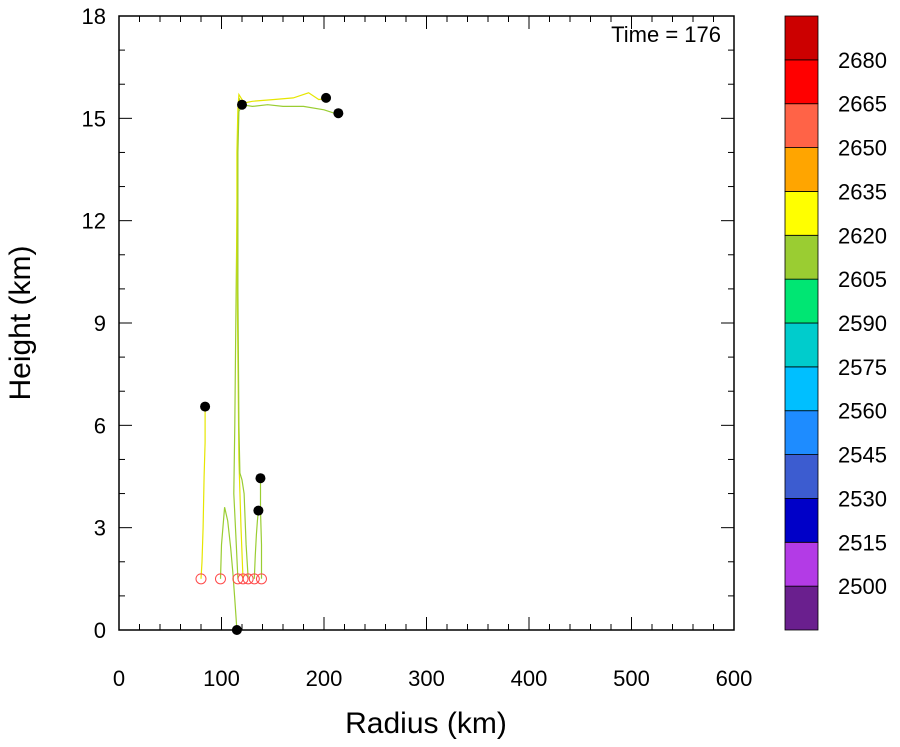 The image size is (900, 747). Describe the element at coordinates (862, 323) in the screenshot. I see `colorbar-label: 2590` at that location.